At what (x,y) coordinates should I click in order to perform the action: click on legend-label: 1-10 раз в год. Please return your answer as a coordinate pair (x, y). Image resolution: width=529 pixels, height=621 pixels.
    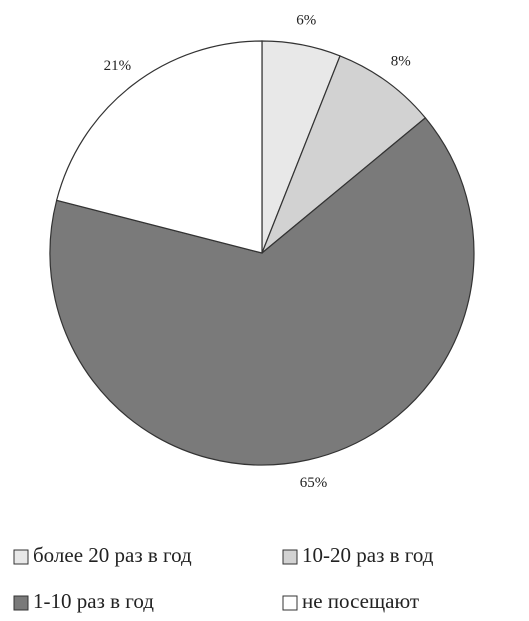
    Looking at the image, I should click on (93, 601).